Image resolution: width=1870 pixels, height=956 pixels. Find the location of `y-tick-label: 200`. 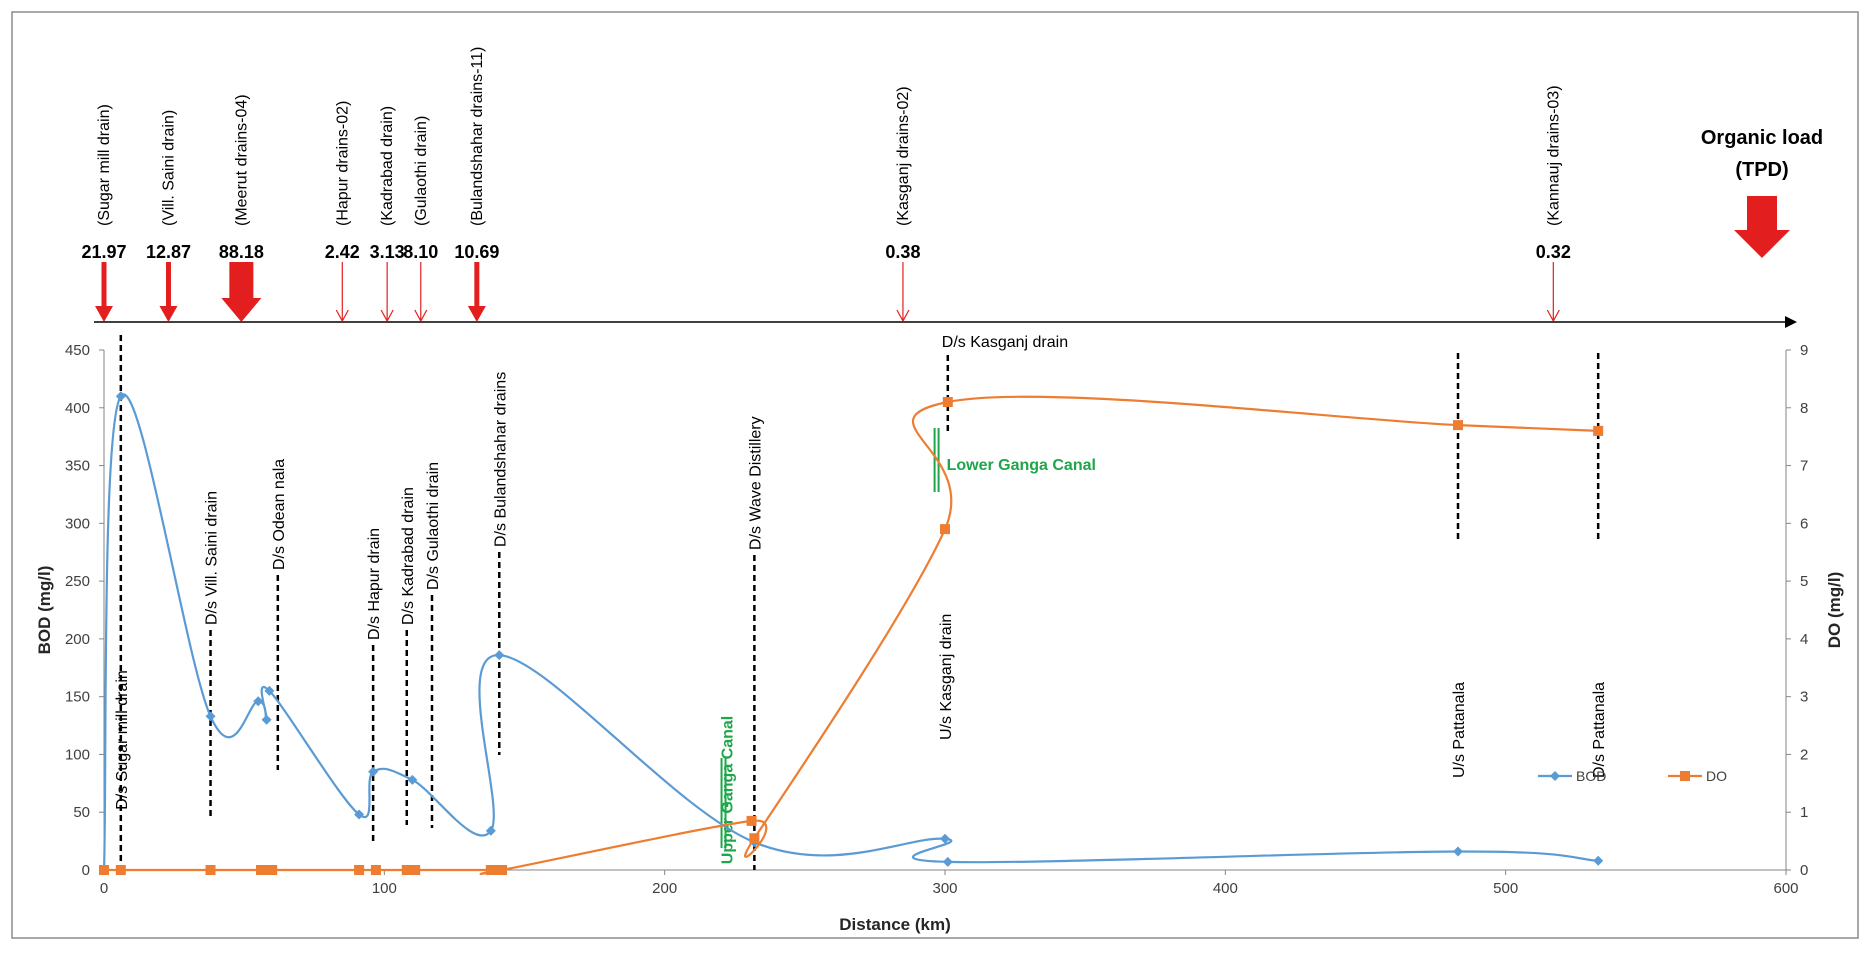

y-tick-label: 200 is located at coordinates (77, 639).